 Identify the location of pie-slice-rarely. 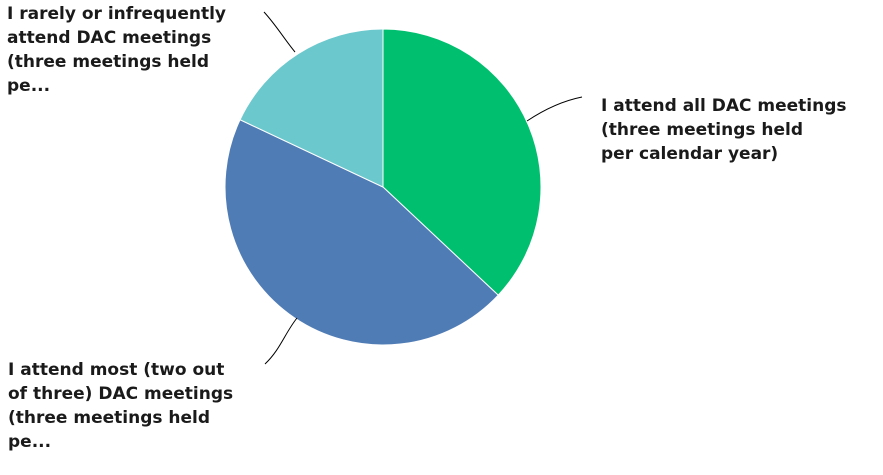
(311, 108).